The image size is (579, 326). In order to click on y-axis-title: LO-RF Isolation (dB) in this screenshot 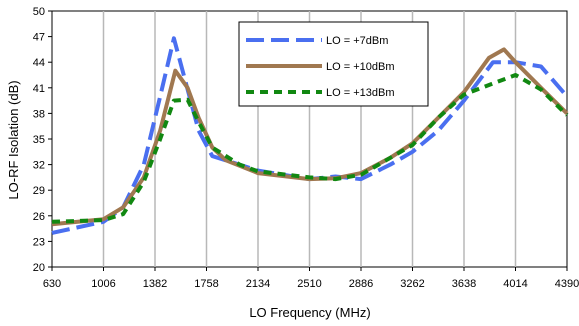, I will do `click(13, 139)`.